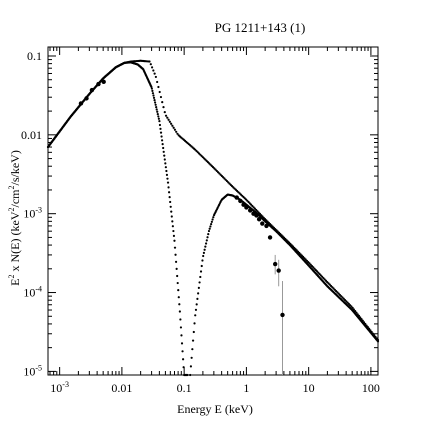  Describe the element at coordinates (34, 56) in the screenshot. I see `y-tick-label: 0.1` at that location.